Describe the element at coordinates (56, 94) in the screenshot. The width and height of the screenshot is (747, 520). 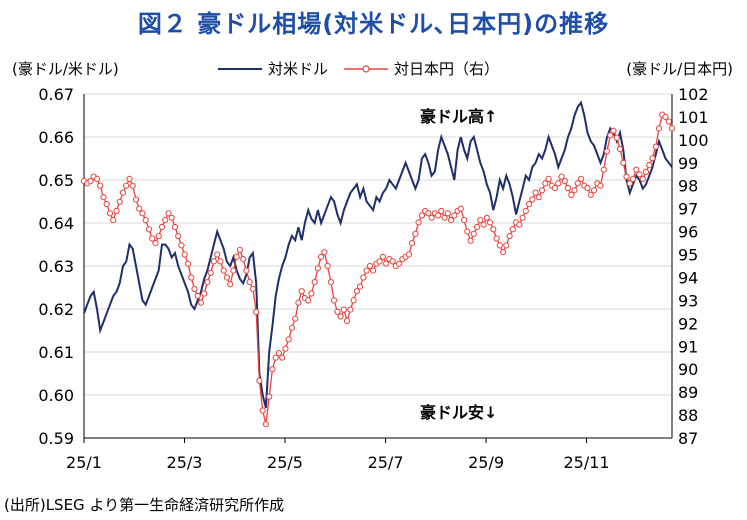
I see `left-tick-label: 0.67` at that location.